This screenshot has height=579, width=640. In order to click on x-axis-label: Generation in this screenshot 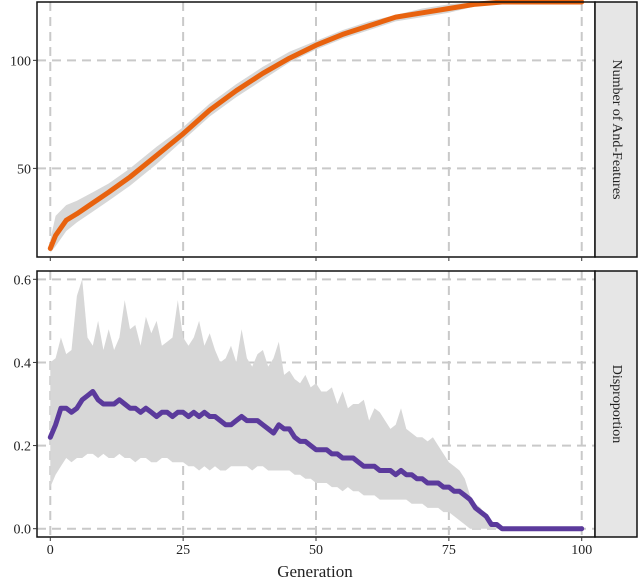, I will do `click(315, 570)`.